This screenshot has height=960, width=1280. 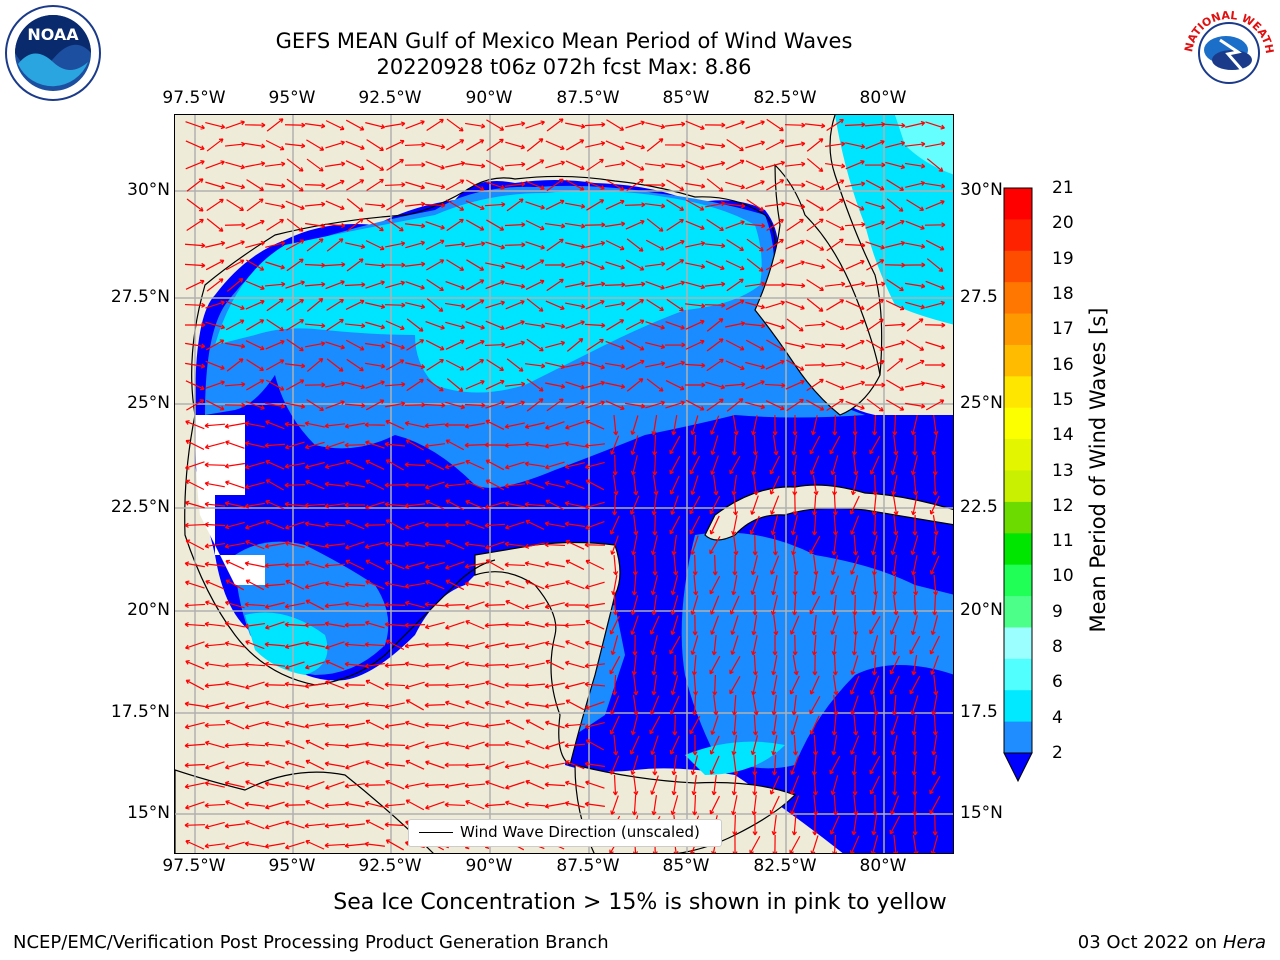 I want to click on colorbar-tick-label: 18, so click(x=1063, y=293).